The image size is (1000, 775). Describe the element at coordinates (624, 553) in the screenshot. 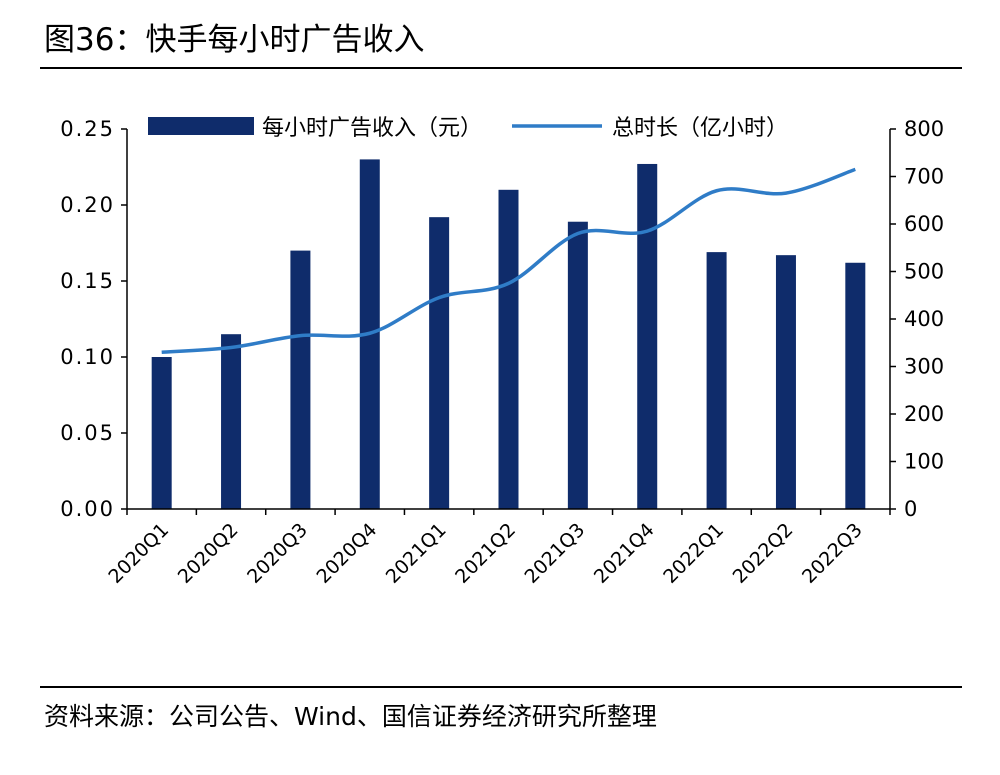

I see `x-tick-label: 2021Q4` at that location.